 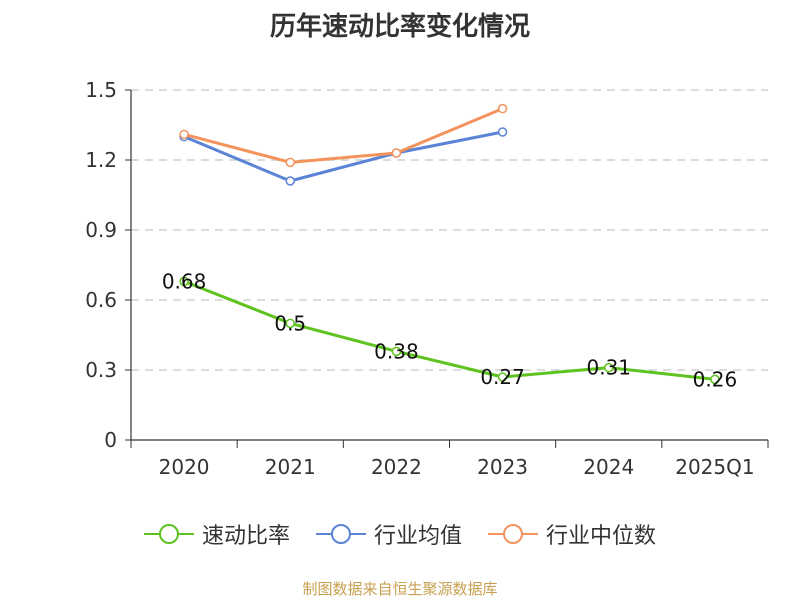 What do you see at coordinates (396, 467) in the screenshot?
I see `x-tick-label: 2022` at bounding box center [396, 467].